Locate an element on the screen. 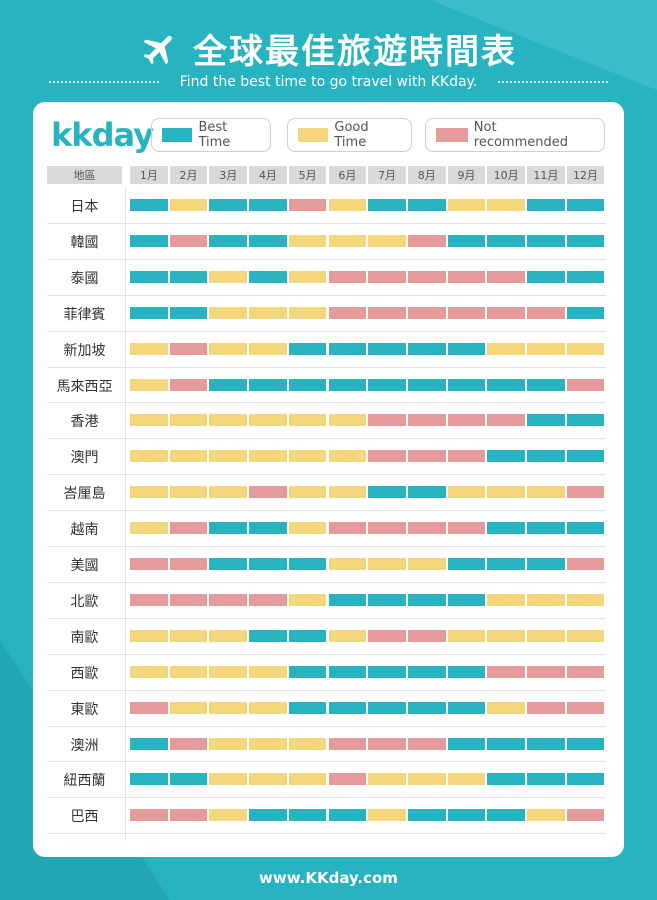 The height and width of the screenshot is (900, 657). legend-good: Good Time is located at coordinates (349, 135).